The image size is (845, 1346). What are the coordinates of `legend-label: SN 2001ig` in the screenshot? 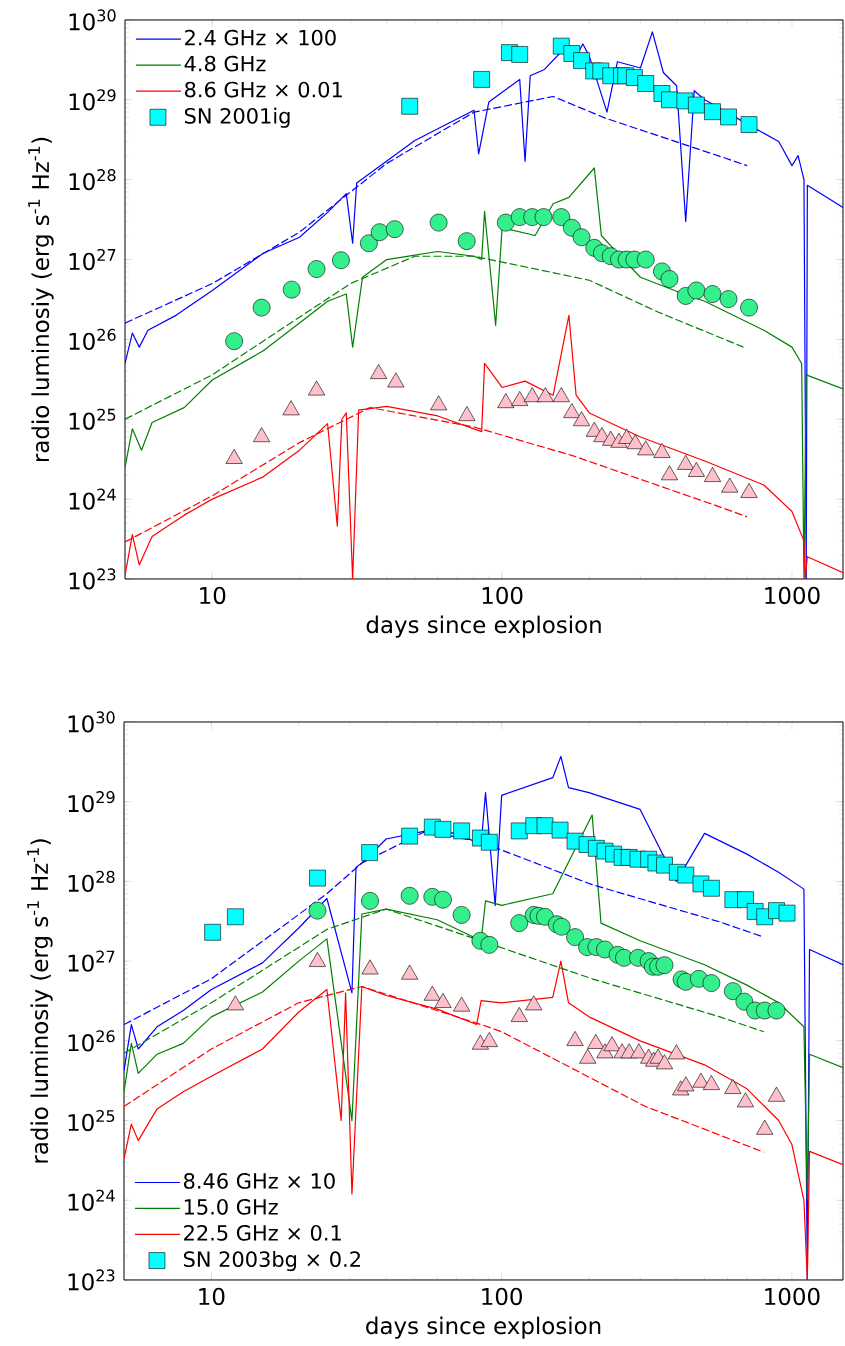 It's located at (237, 117).